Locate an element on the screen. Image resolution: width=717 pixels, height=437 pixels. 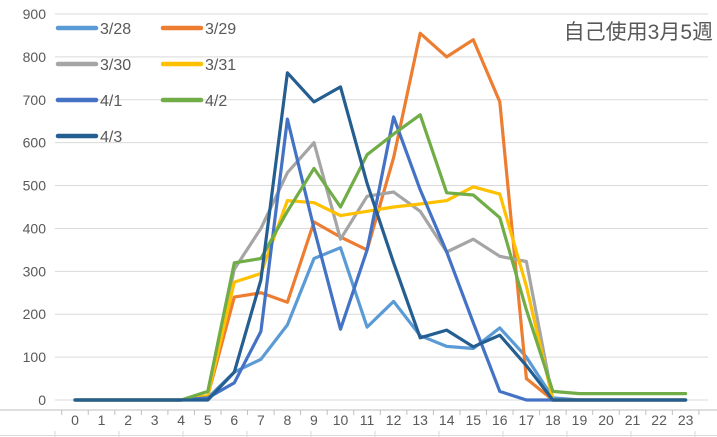
x-tick-label-11: 11 is located at coordinates (367, 420).